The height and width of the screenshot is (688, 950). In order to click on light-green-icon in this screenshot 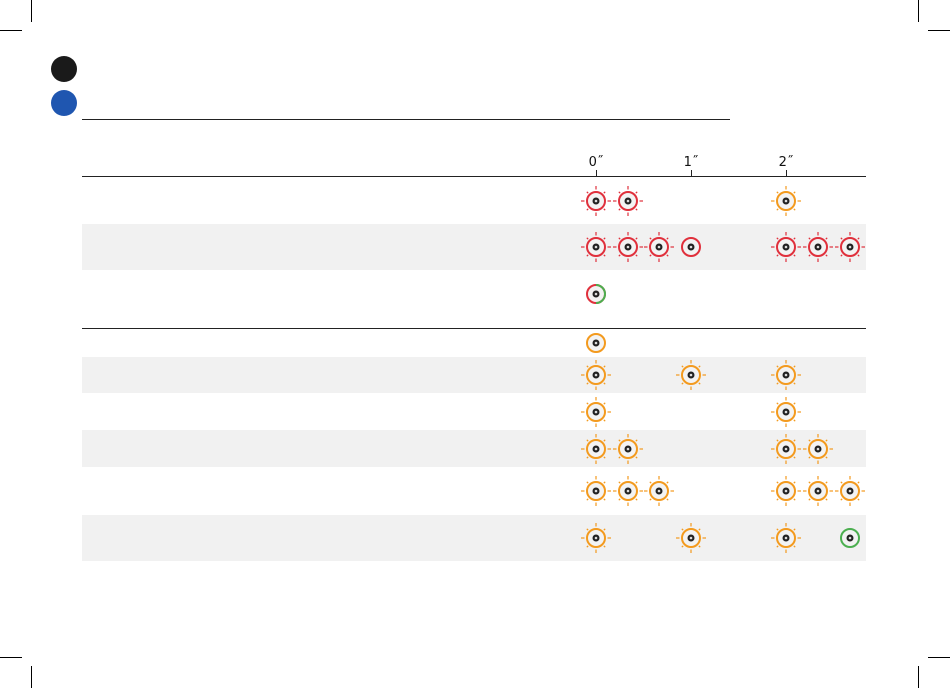, I will do `click(850, 538)`.